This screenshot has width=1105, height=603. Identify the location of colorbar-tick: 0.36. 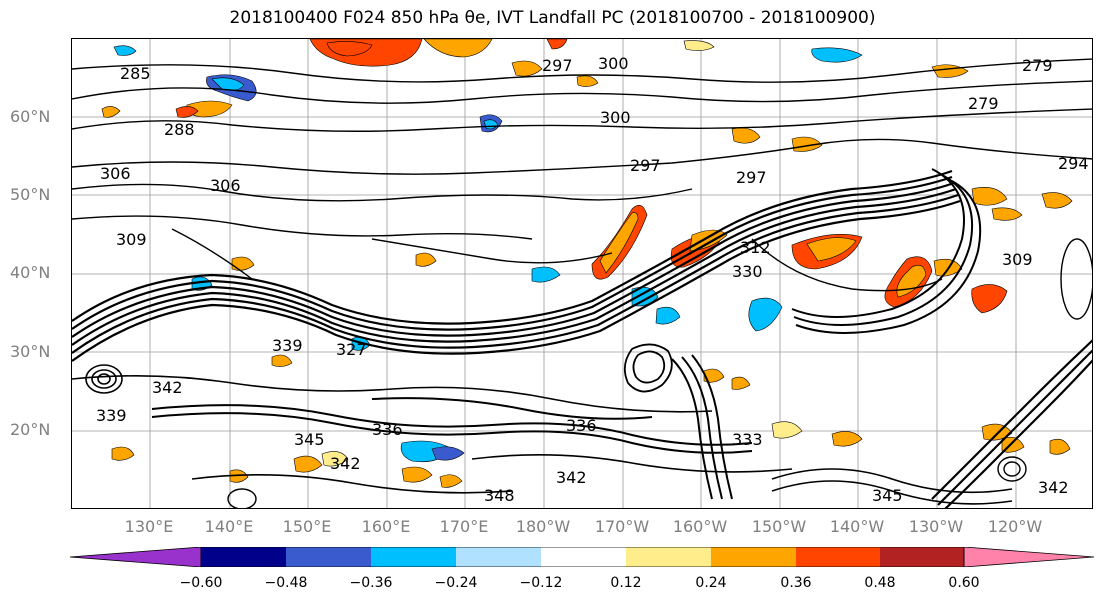
(796, 583).